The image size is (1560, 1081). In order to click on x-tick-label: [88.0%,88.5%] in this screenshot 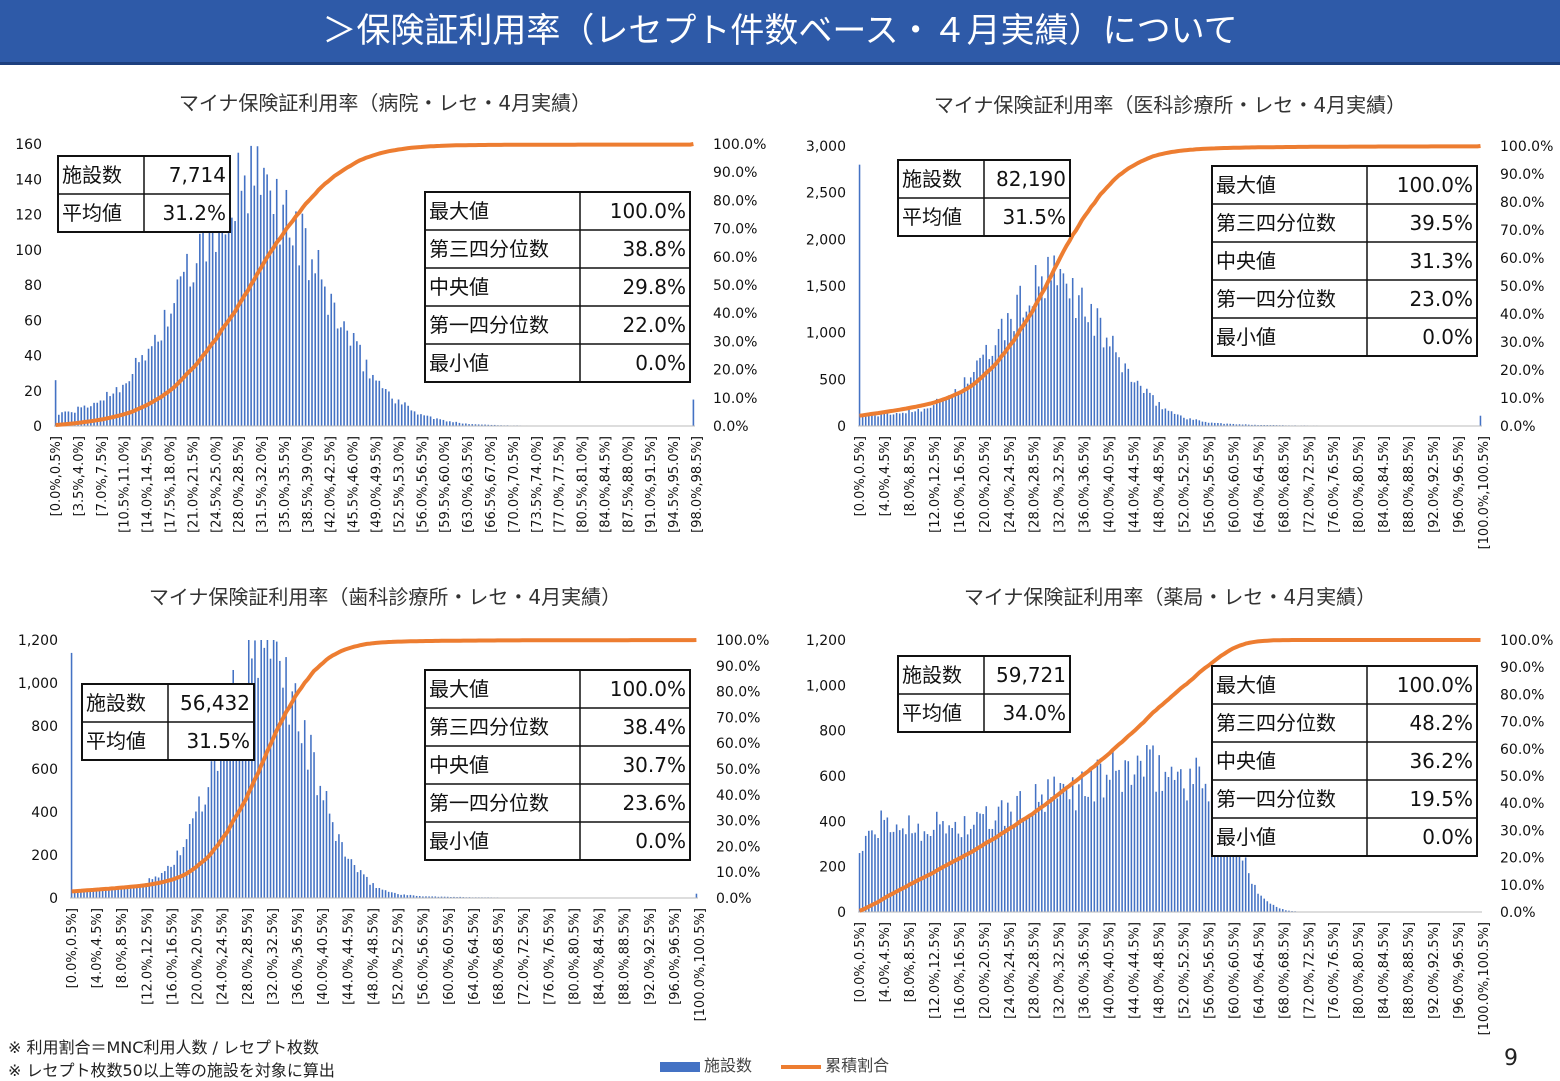, I will do `click(1409, 970)`.